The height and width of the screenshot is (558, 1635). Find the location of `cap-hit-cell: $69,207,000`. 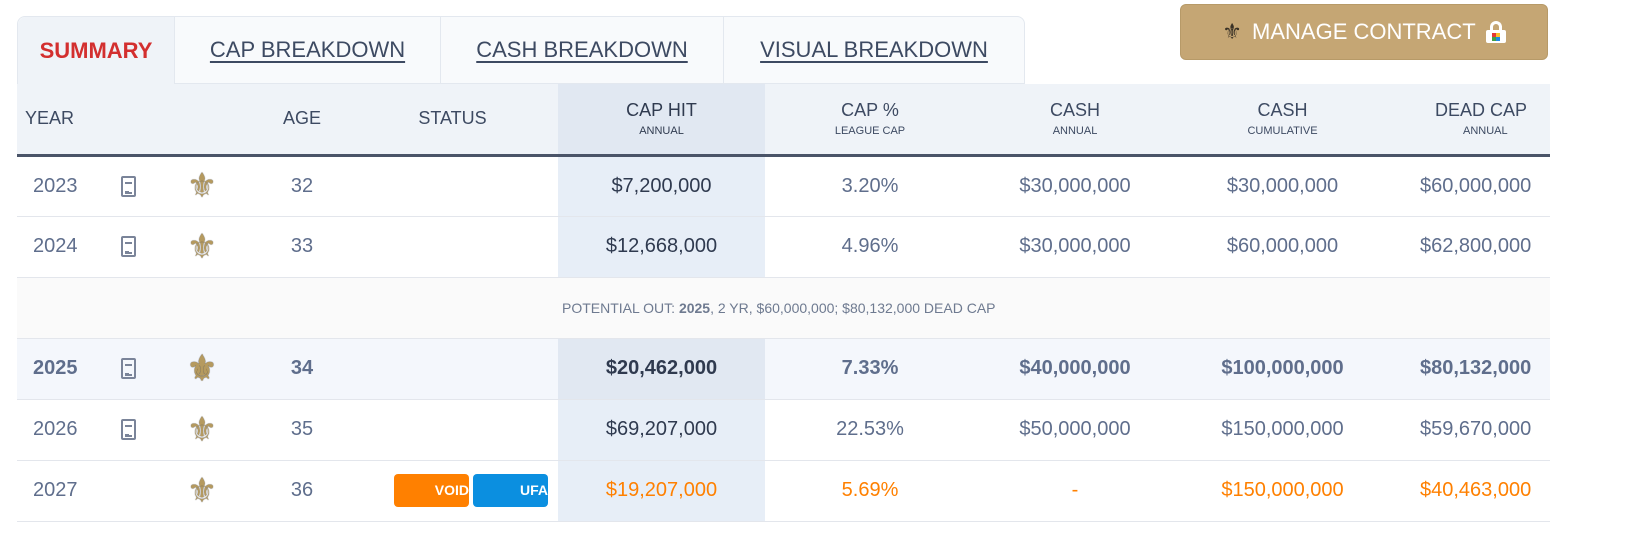

cap-hit-cell: $69,207,000 is located at coordinates (661, 430).